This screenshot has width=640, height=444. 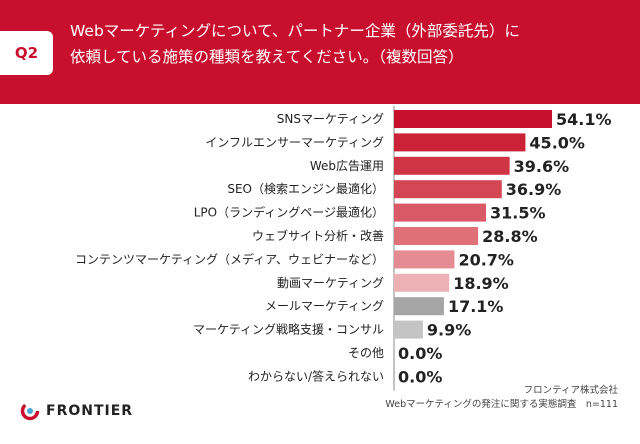 I want to click on question-badge: Q2, so click(x=26, y=53).